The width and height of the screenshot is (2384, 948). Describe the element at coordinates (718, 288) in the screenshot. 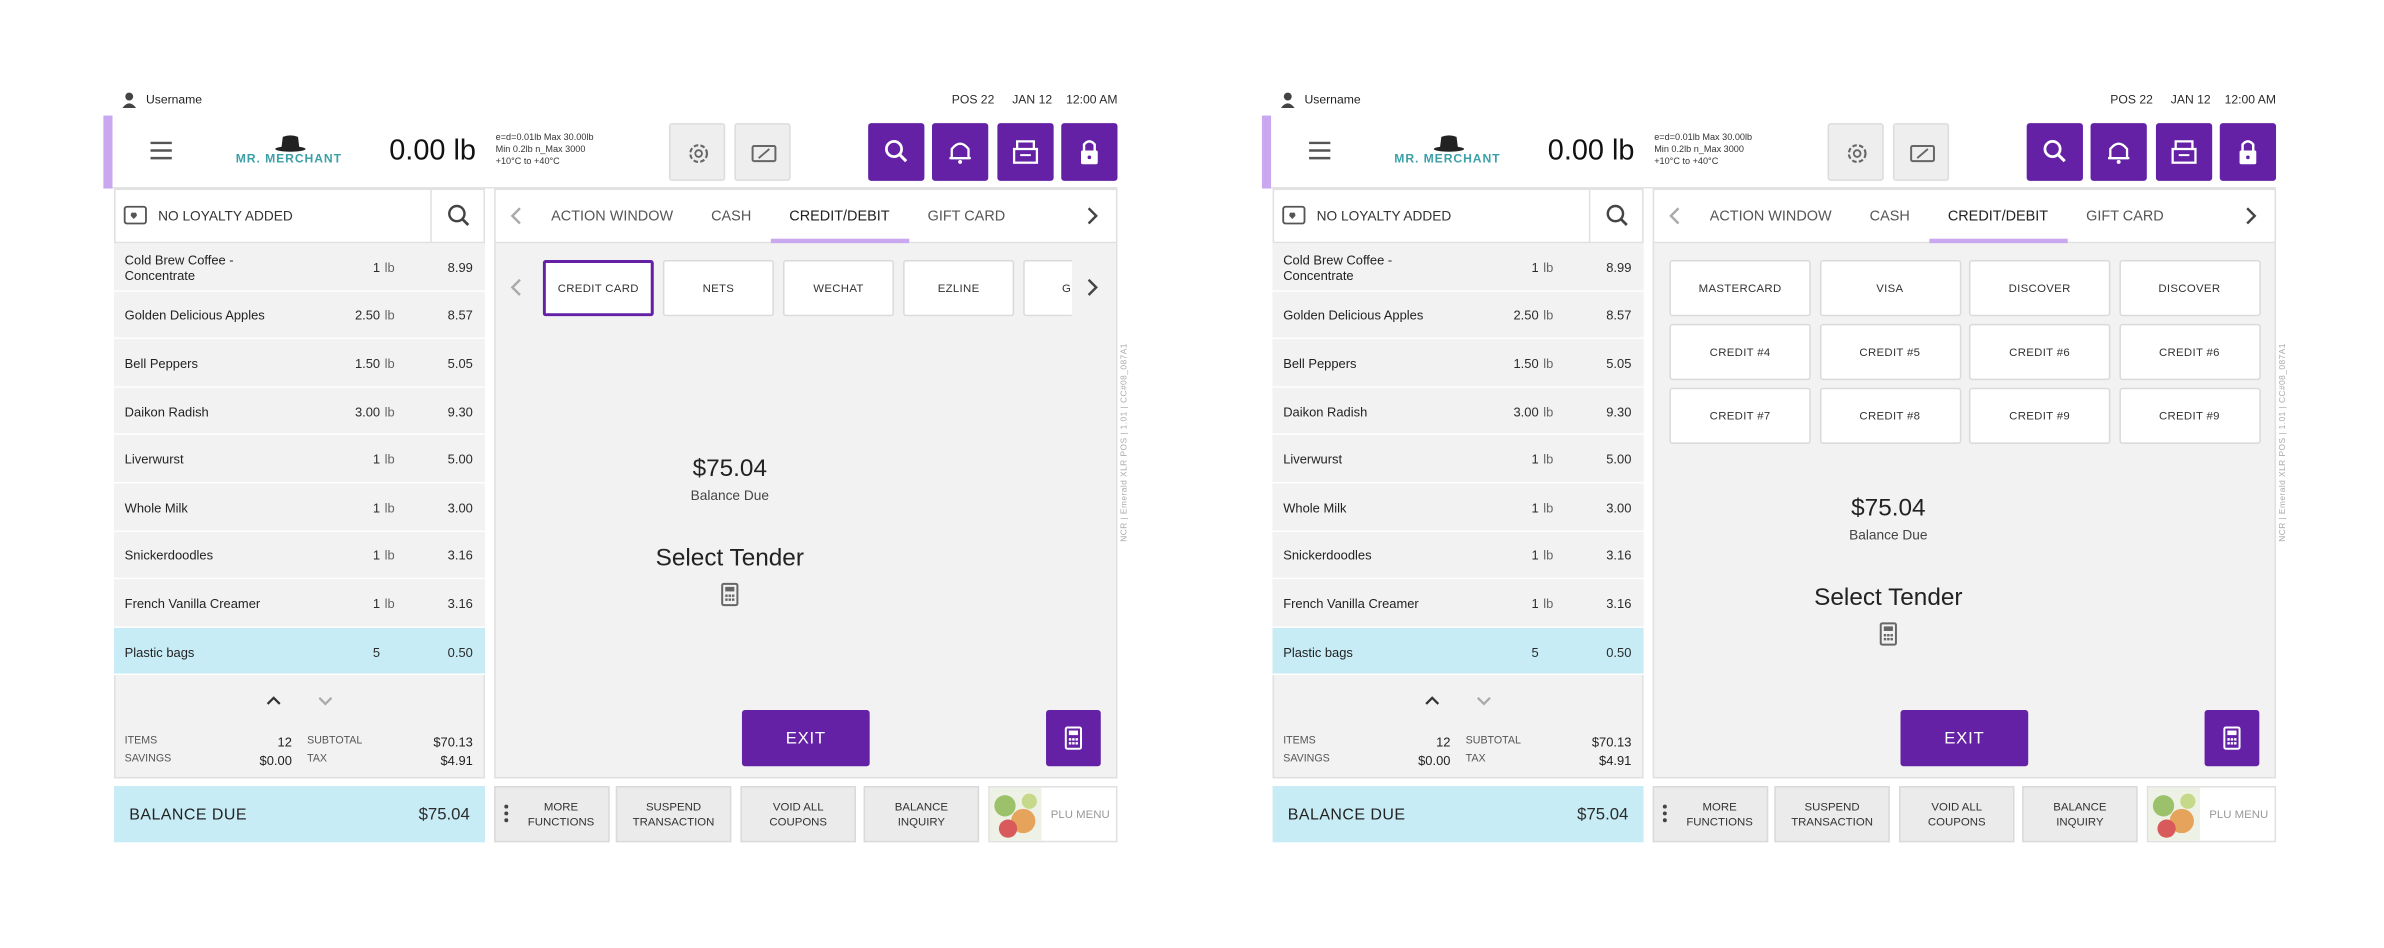

I see `tender-button: NETS` at that location.